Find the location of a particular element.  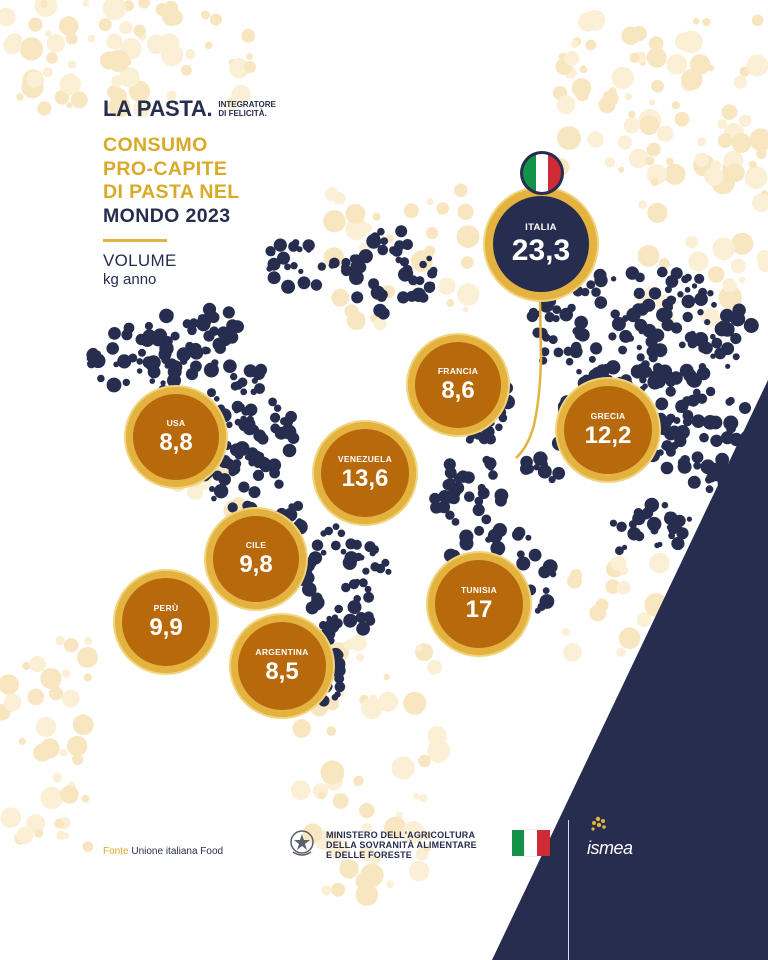

source-value: Unione italiana Food is located at coordinates (177, 851).